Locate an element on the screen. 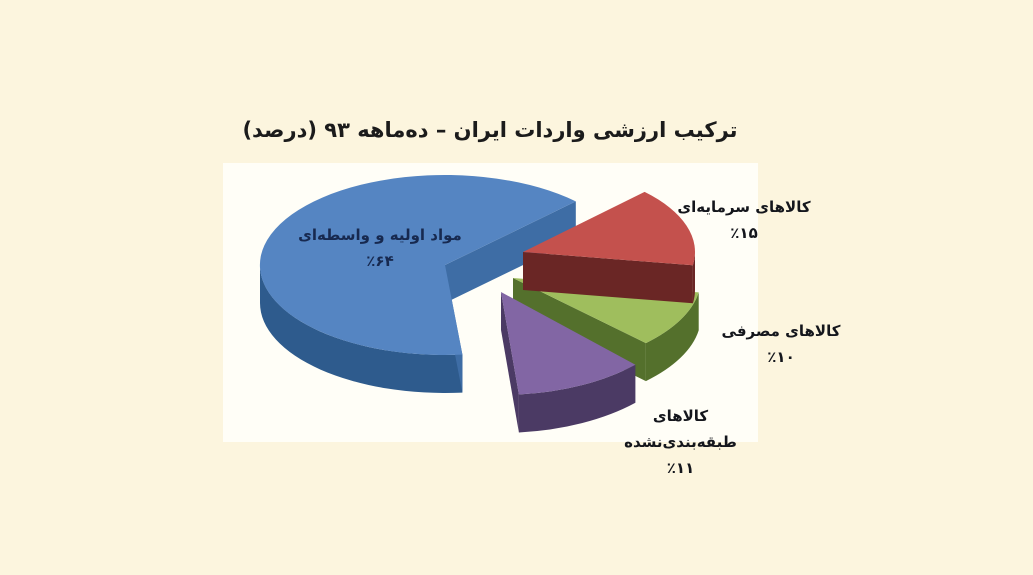 The image size is (1033, 575). slice-label-text: طبقه‌بندی‌نشده is located at coordinates (680, 442).